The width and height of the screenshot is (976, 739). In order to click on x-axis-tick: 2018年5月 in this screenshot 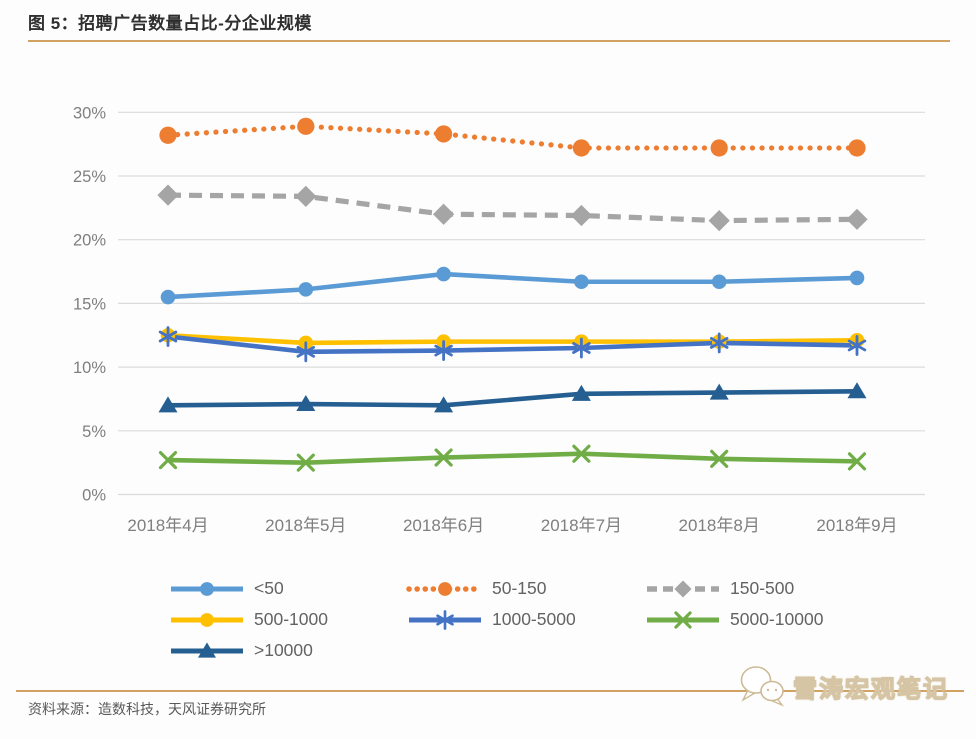, I will do `click(305, 525)`.